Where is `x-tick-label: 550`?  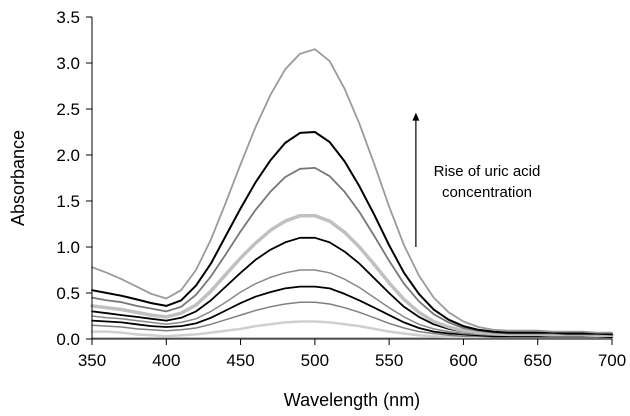 x-tick-label: 550 is located at coordinates (389, 360).